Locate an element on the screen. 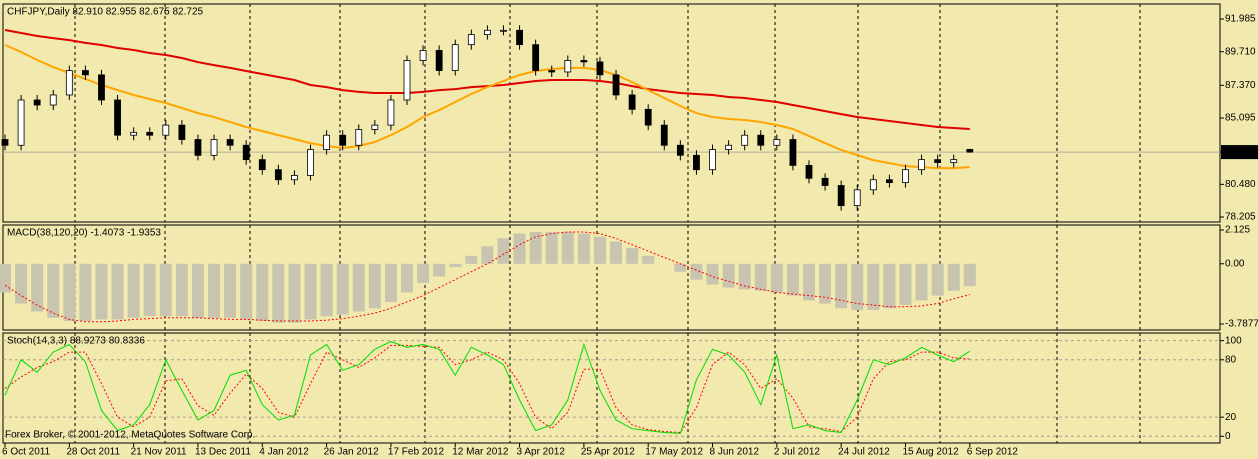 This screenshot has height=459, width=1258. y-tick-label: 91.985 is located at coordinates (1240, 19).